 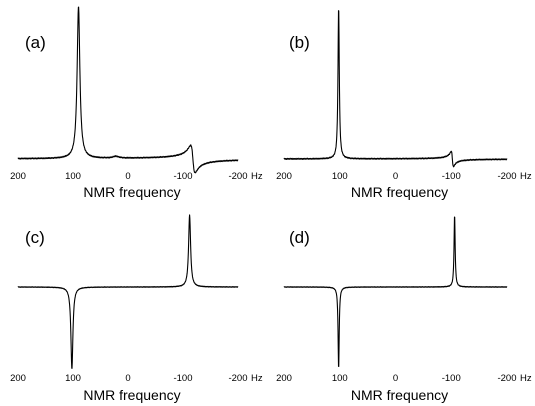 I want to click on panel-label: (c), so click(x=35, y=237).